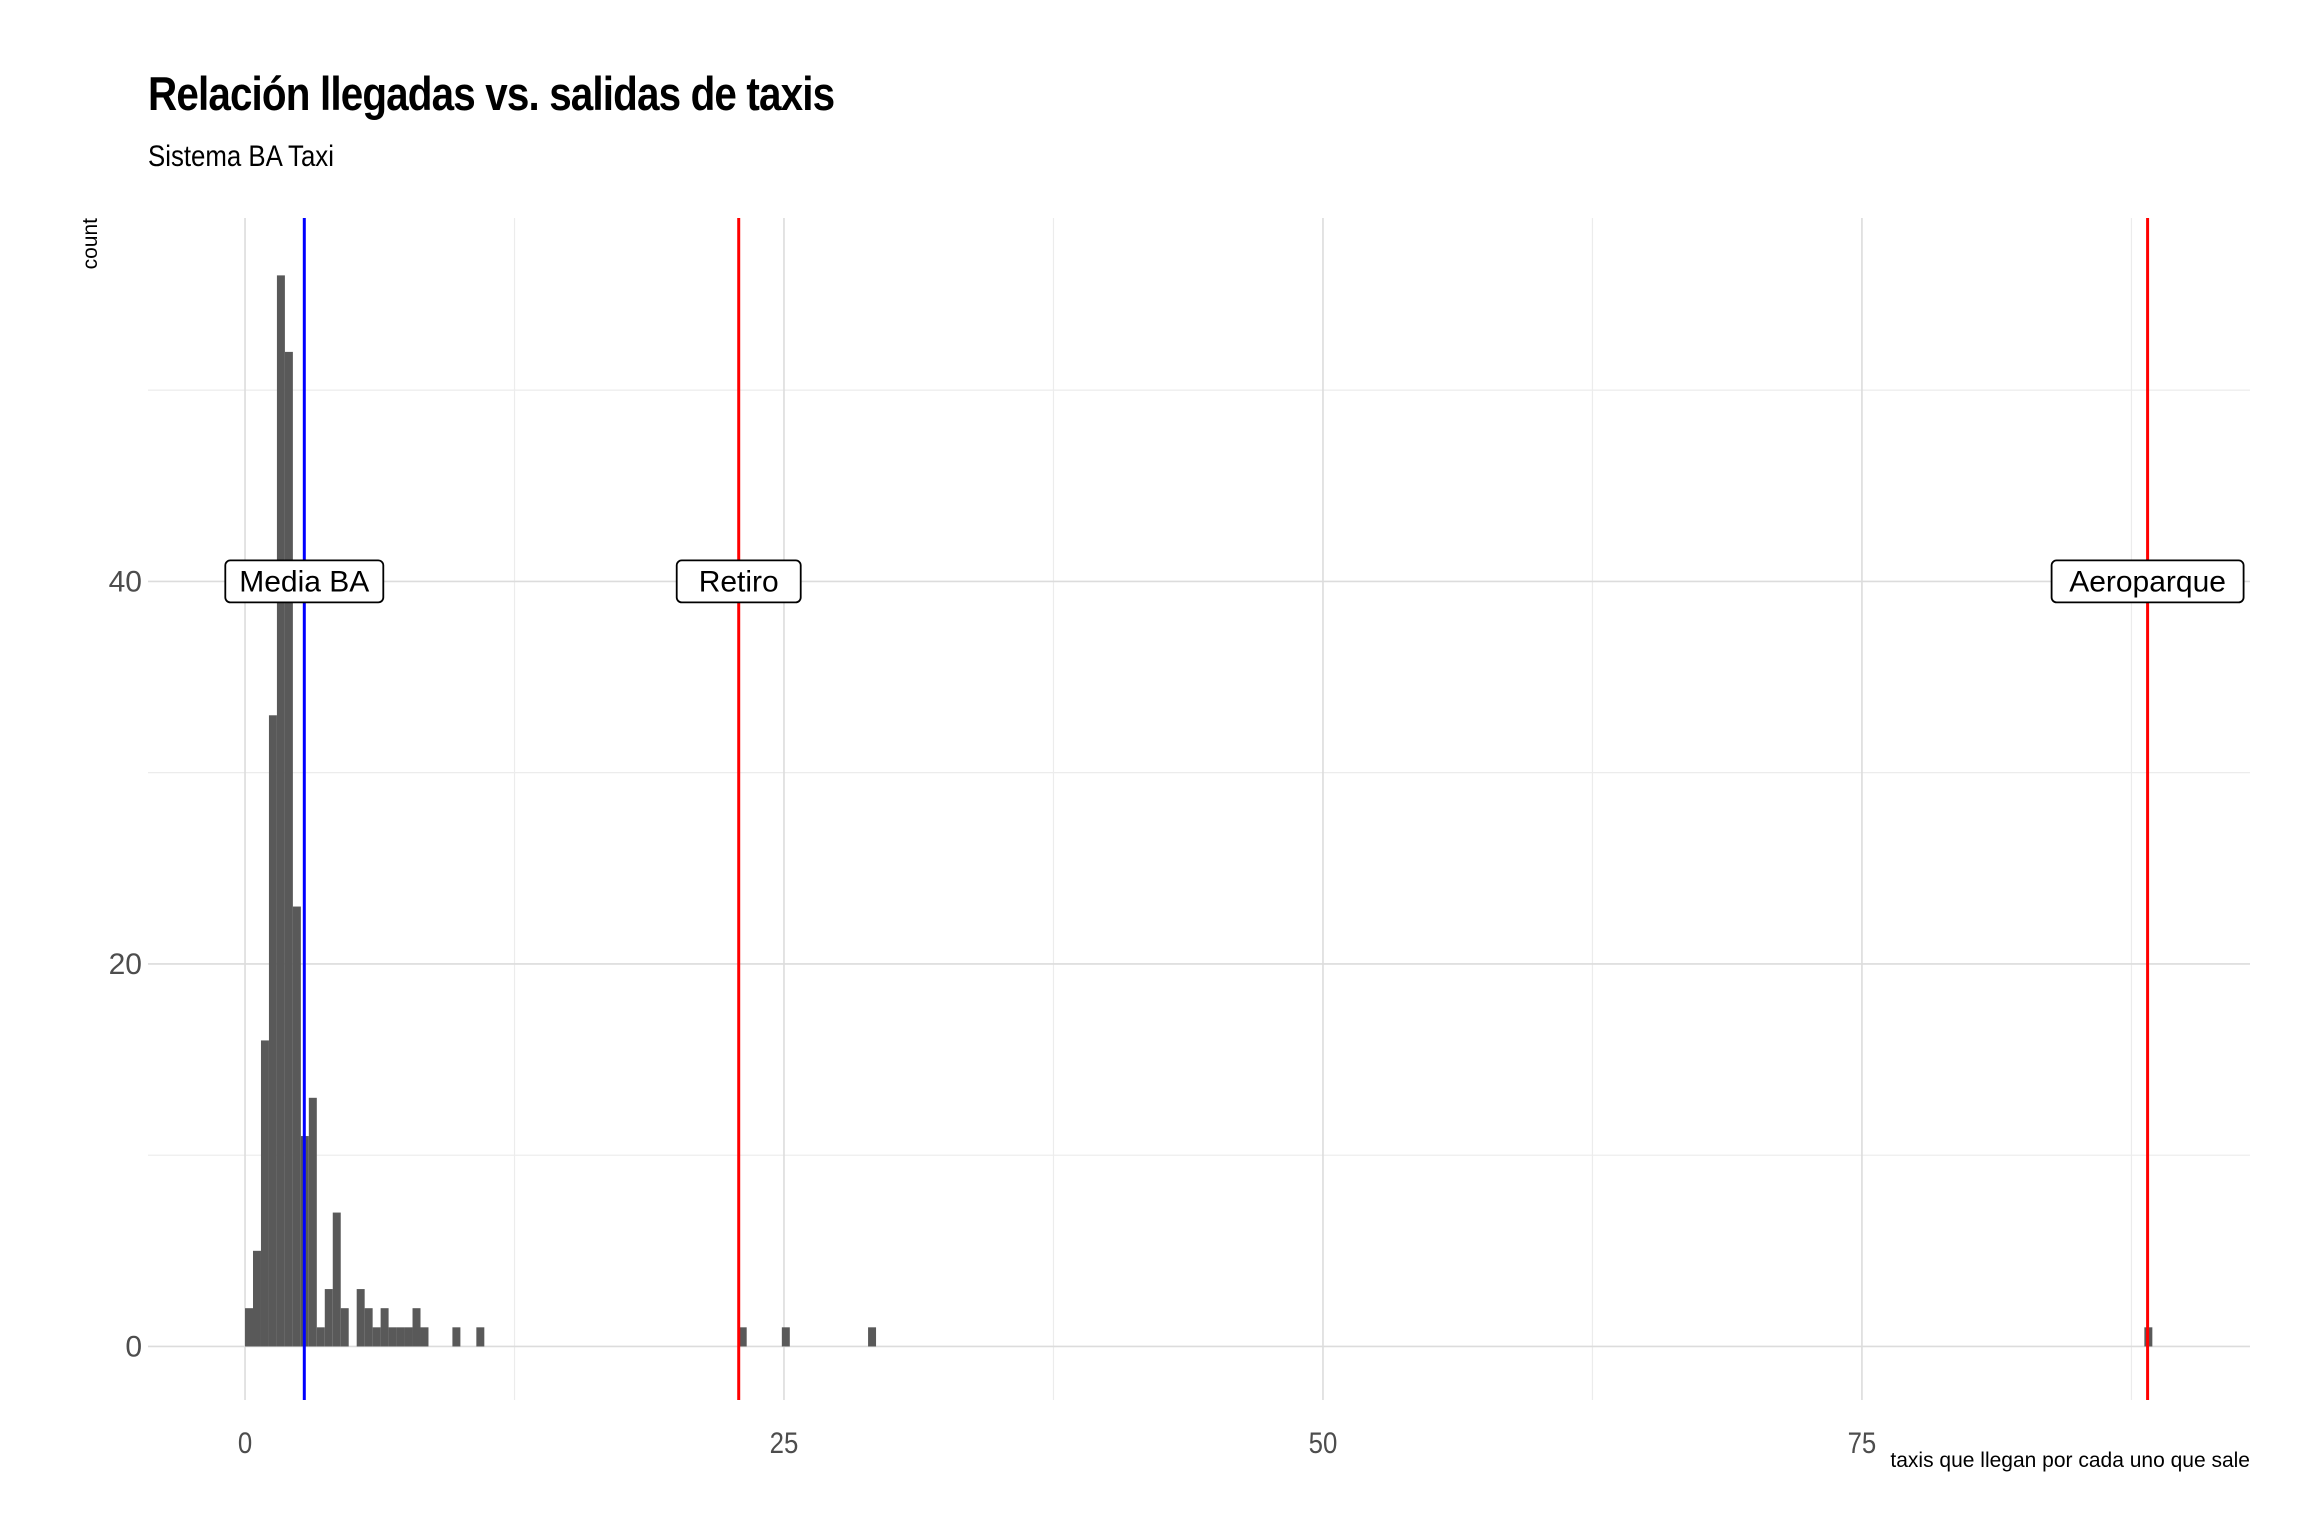  Describe the element at coordinates (1057, 1442) in the screenshot. I see `x-axis-ticks: 0 25 50 75` at that location.